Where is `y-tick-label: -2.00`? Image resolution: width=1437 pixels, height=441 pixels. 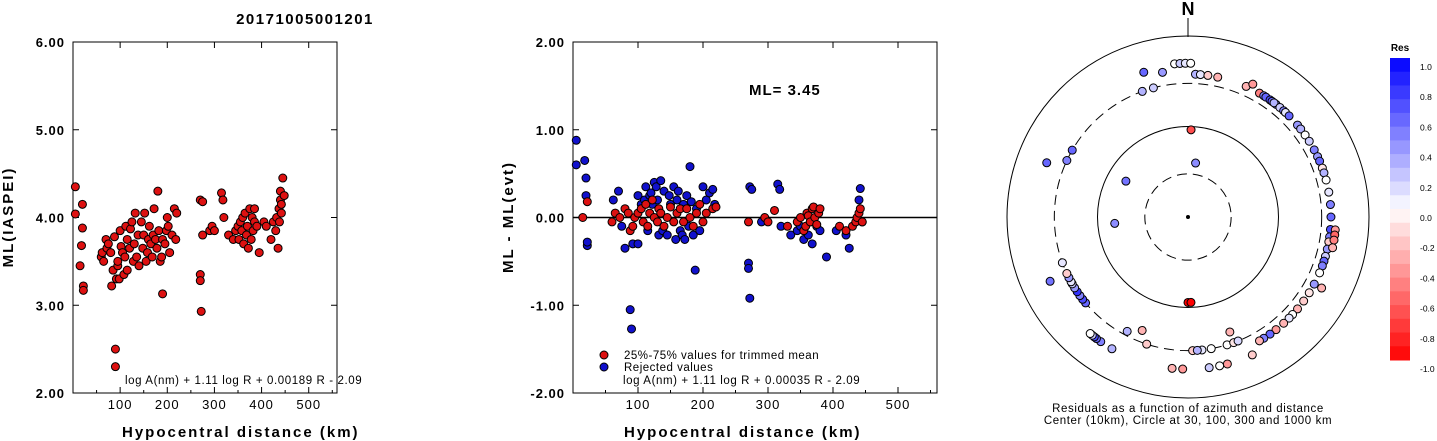
y-tick-label: -2.00 is located at coordinates (547, 393).